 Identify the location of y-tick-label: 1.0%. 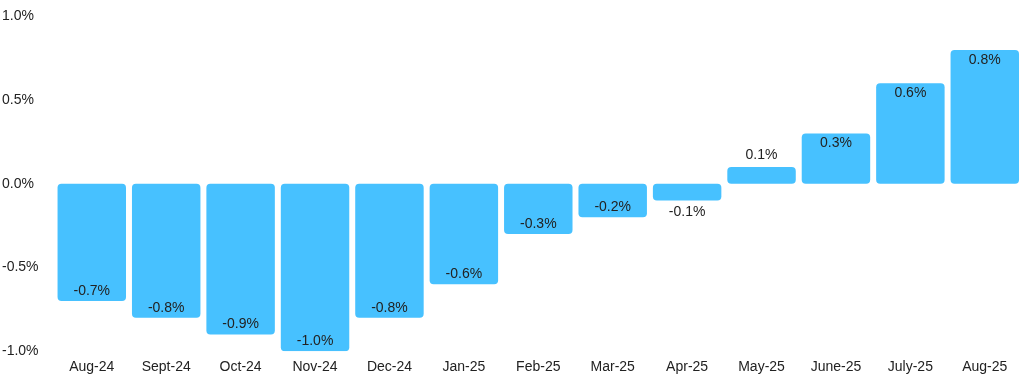
(18, 15).